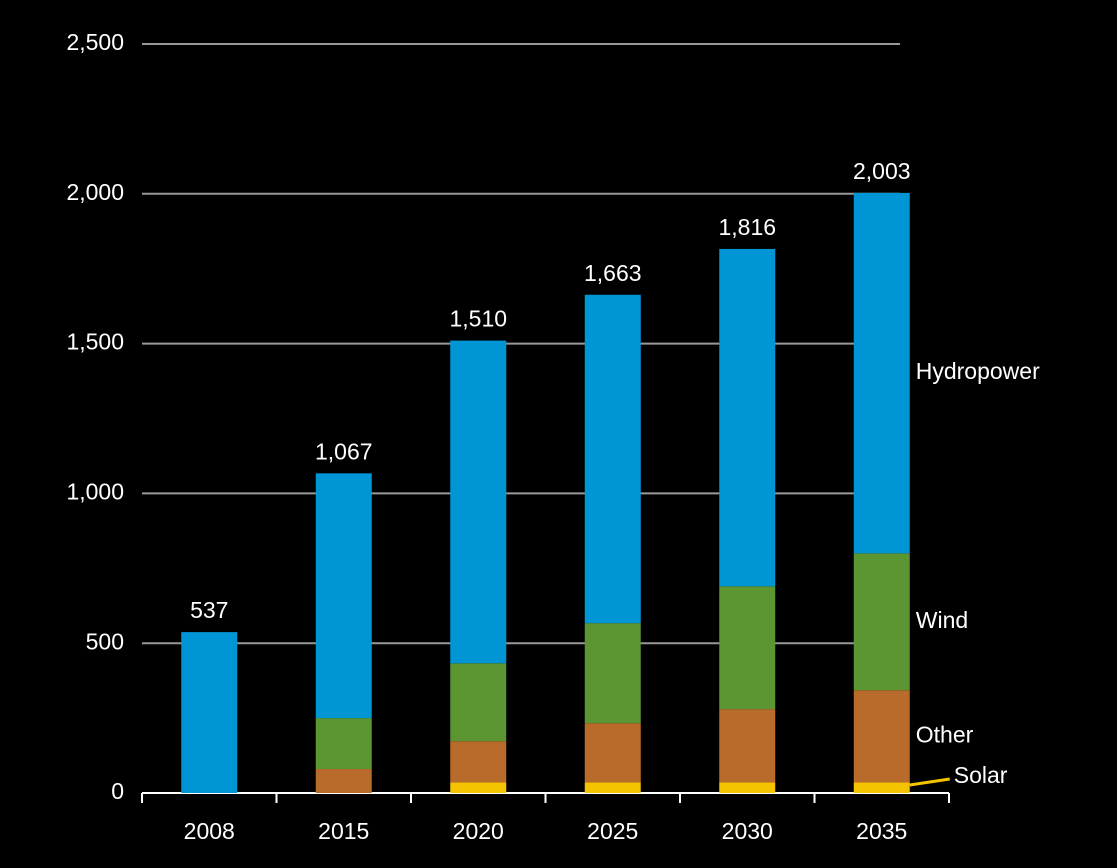 The image size is (1117, 868). I want to click on legend-label: Solar, so click(981, 775).